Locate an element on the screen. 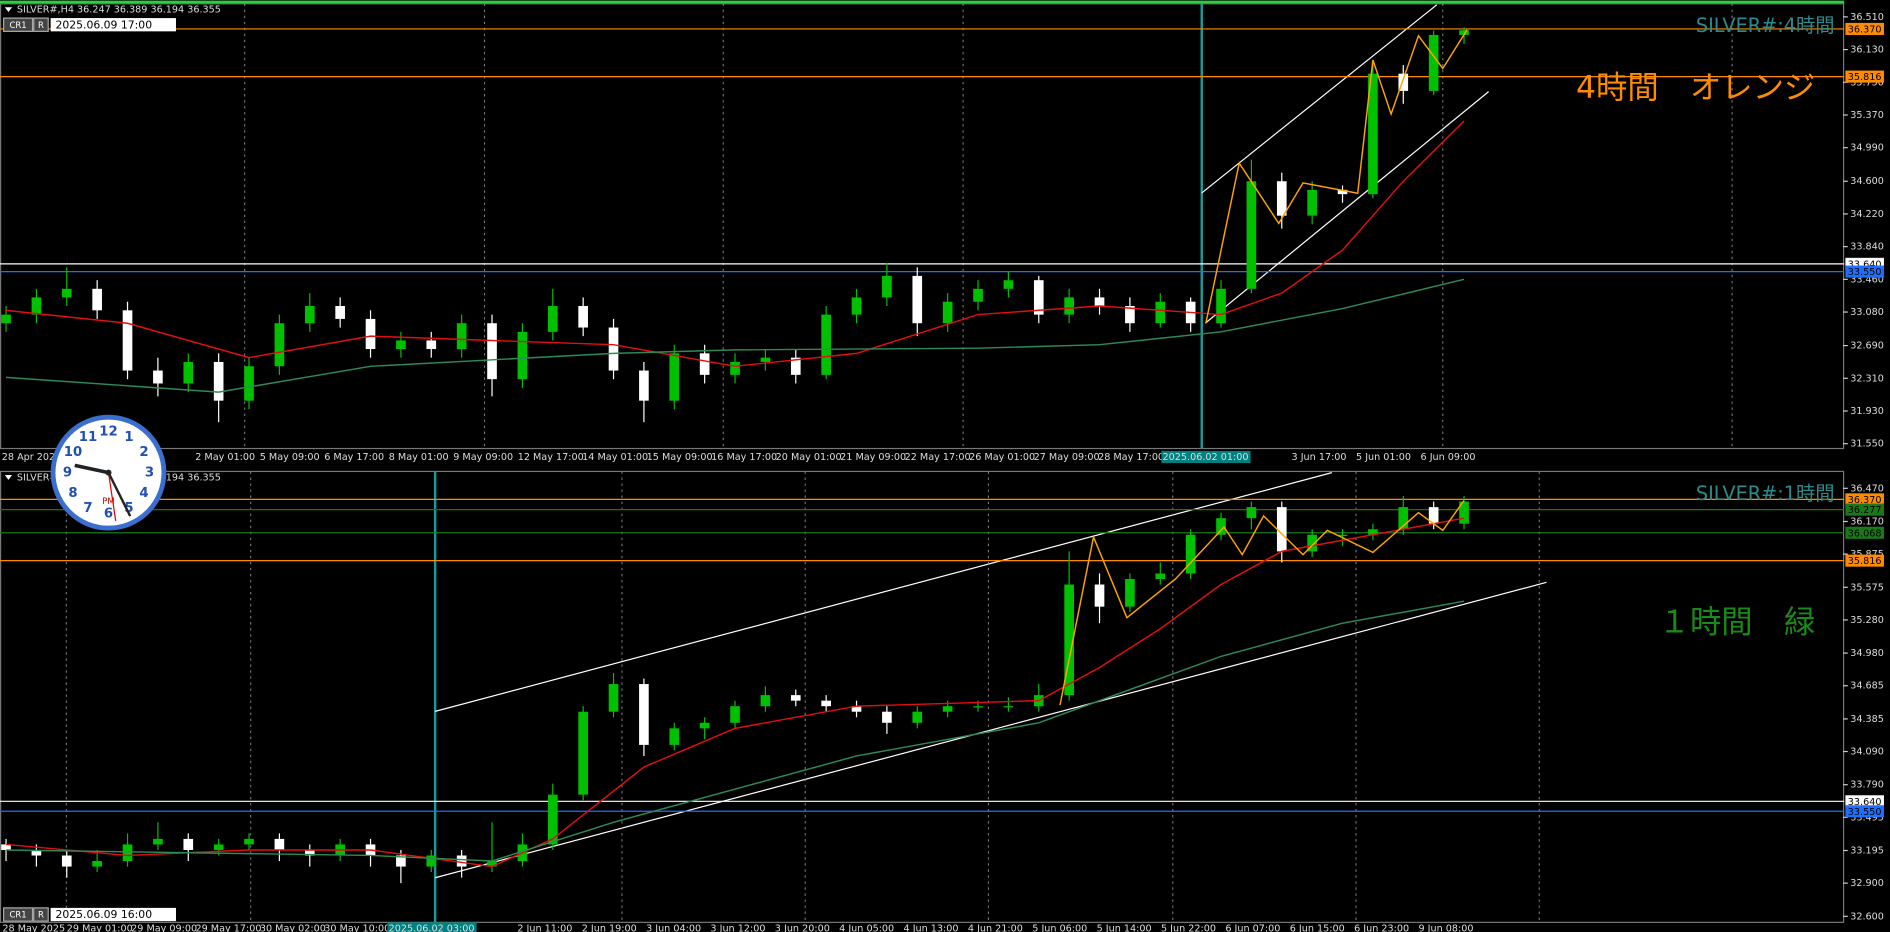 The height and width of the screenshot is (932, 1890). y-tick-label: 31.550 is located at coordinates (1867, 444).